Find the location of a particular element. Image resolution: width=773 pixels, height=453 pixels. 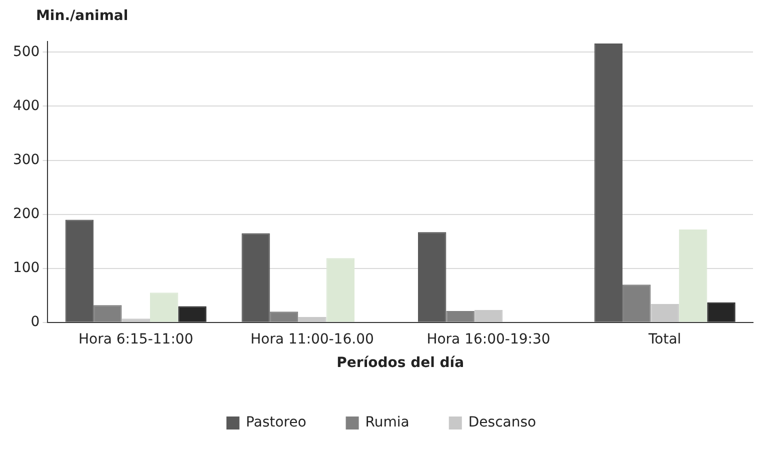

legend-label: Descanso is located at coordinates (502, 422).